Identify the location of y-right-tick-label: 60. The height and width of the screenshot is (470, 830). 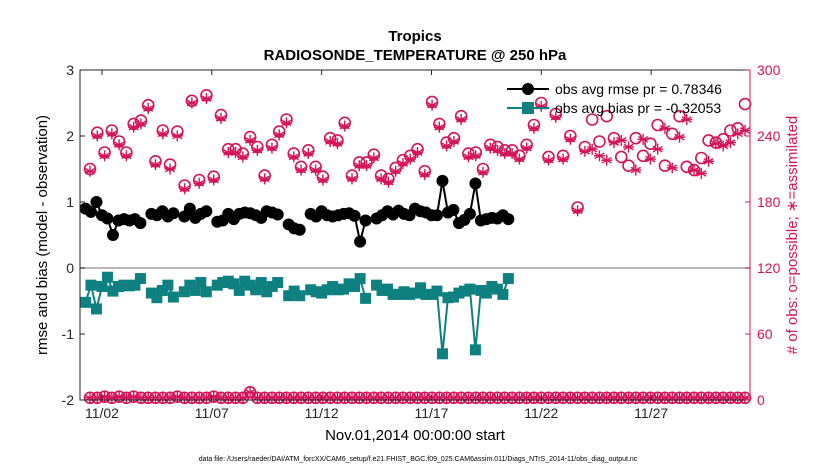
(765, 334).